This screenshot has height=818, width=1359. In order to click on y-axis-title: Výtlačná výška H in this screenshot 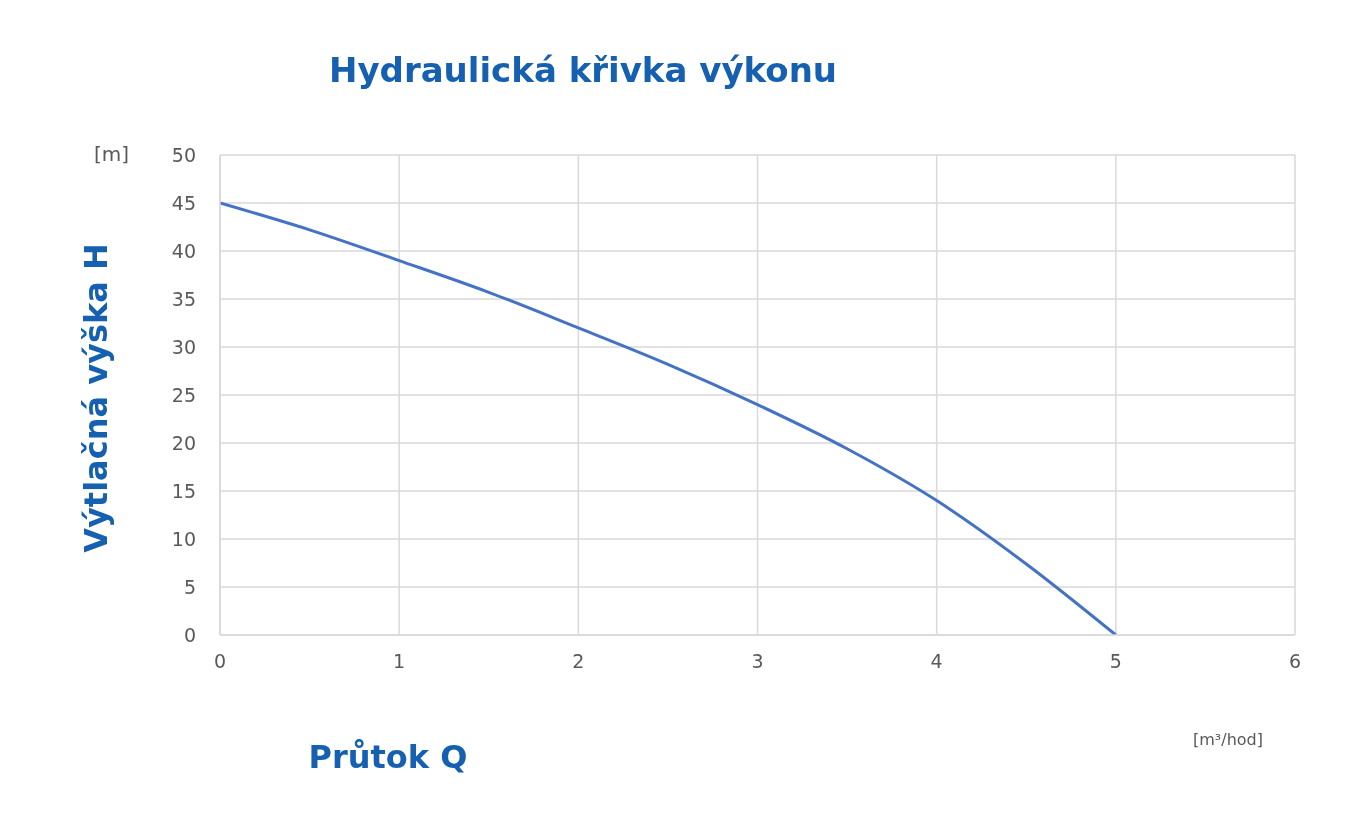, I will do `click(96, 398)`.